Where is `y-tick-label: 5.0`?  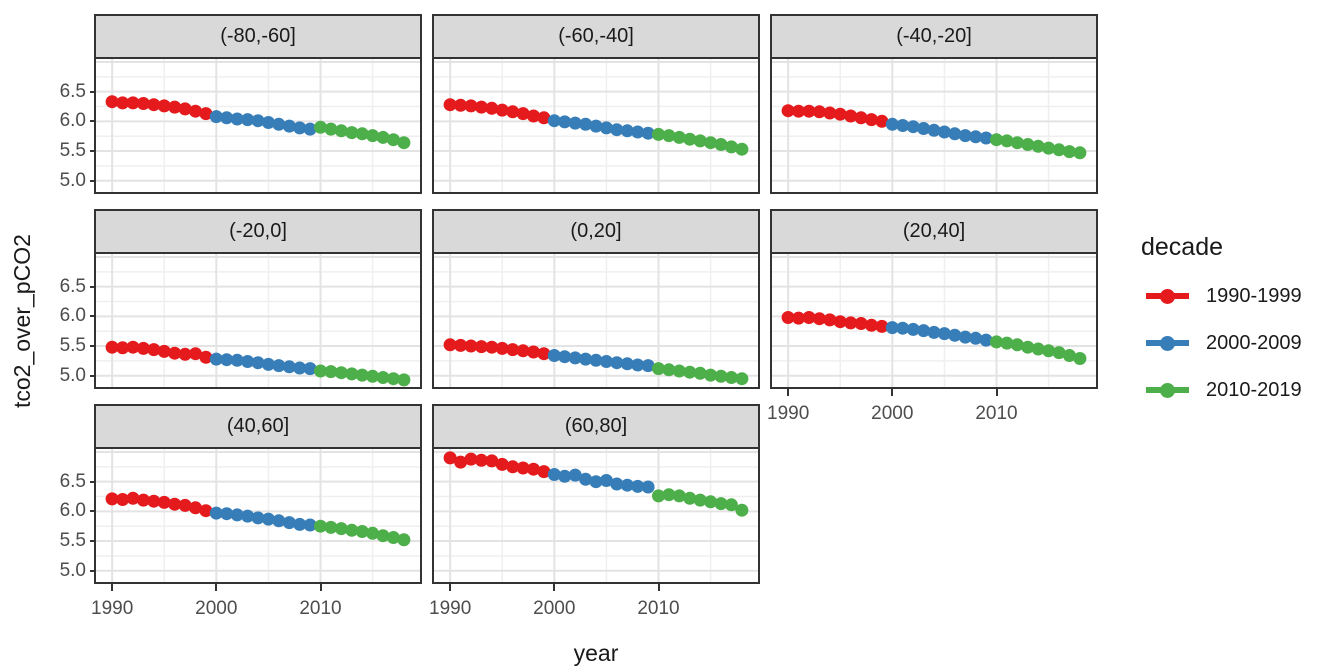 y-tick-label: 5.0 is located at coordinates (72, 180).